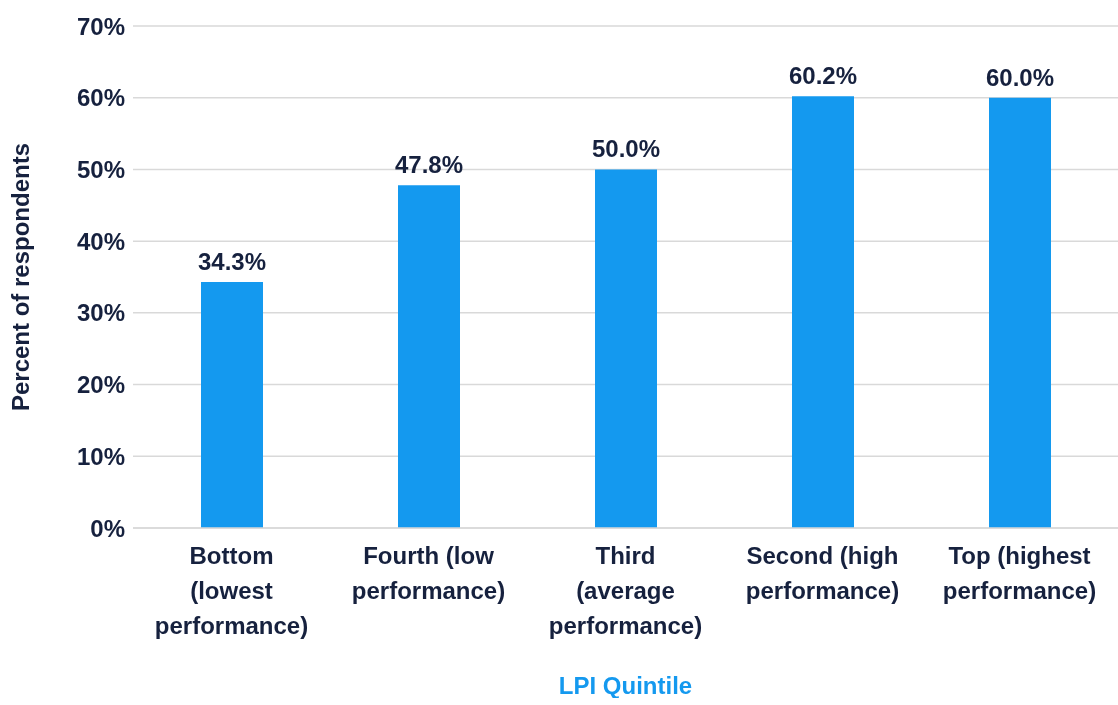 This screenshot has height=705, width=1118. I want to click on y-tick-label: 10%, so click(100, 456).